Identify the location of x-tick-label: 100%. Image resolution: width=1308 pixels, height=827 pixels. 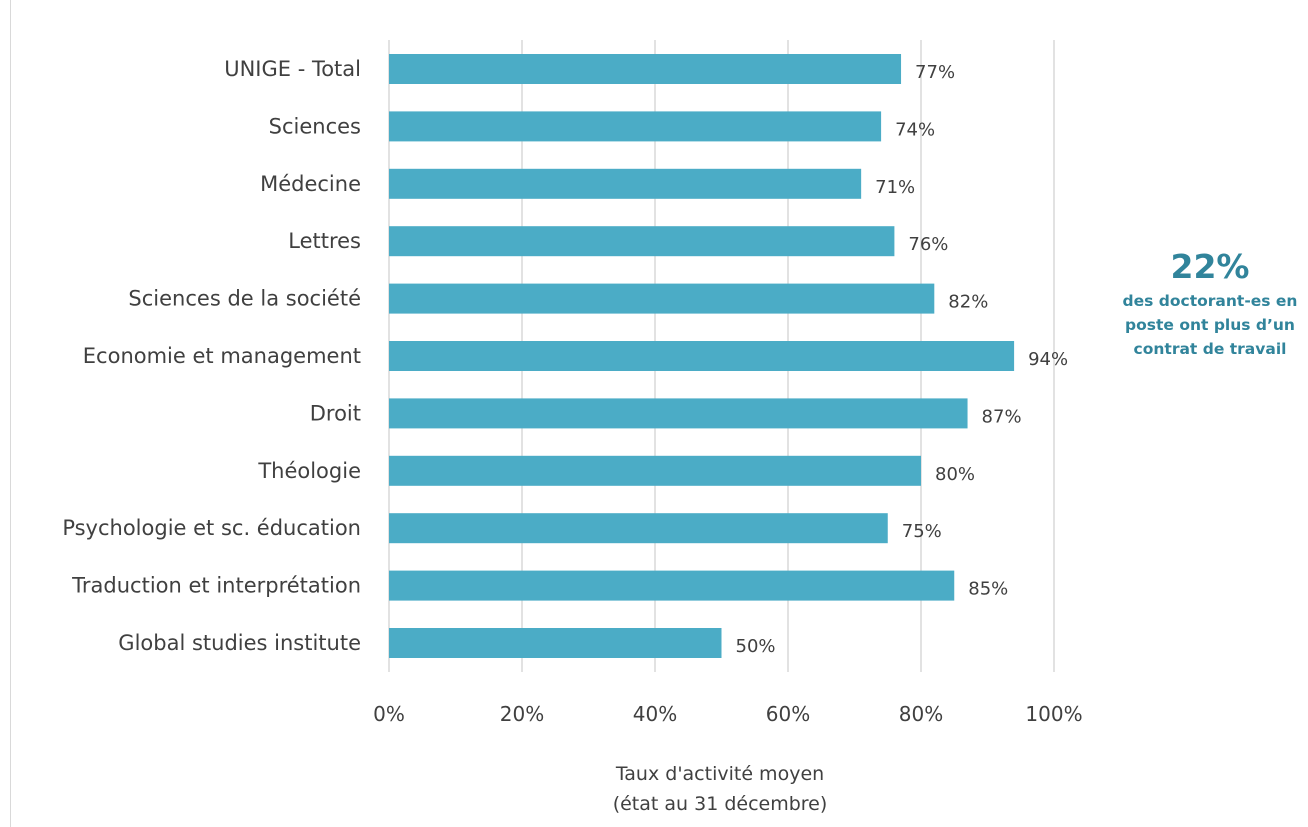
(1053, 714).